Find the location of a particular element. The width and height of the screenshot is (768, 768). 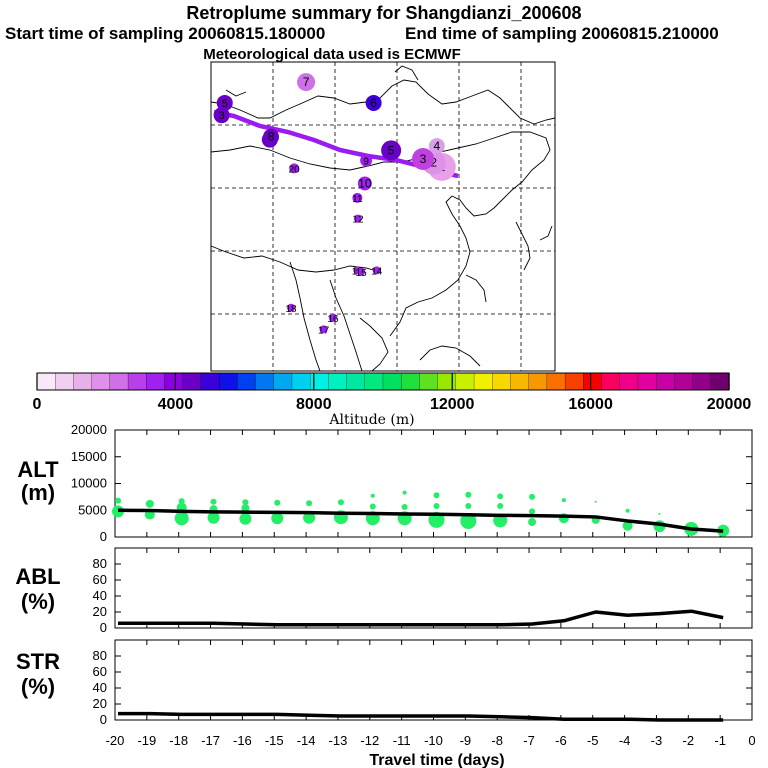

map-point-label: 14 is located at coordinates (377, 271).